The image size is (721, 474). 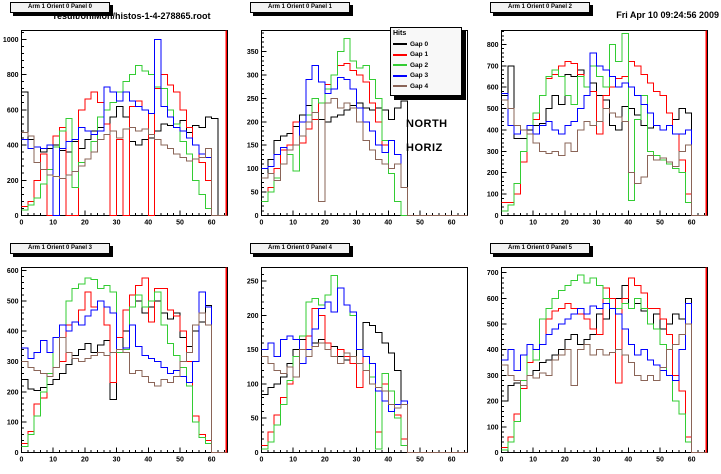 I want to click on svg-text: 1000, so click(x=11, y=40).